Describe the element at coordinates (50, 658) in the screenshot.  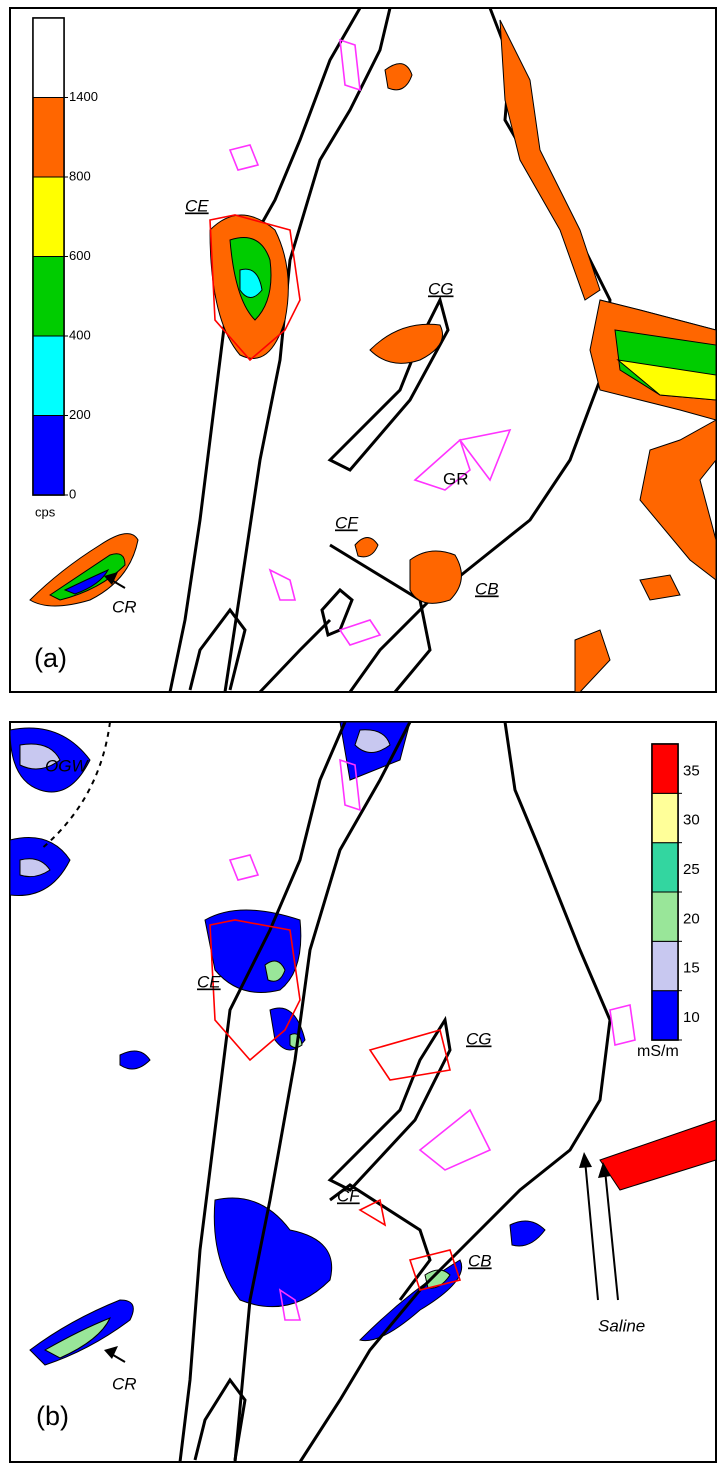
I see `panel-label: (a)` at that location.